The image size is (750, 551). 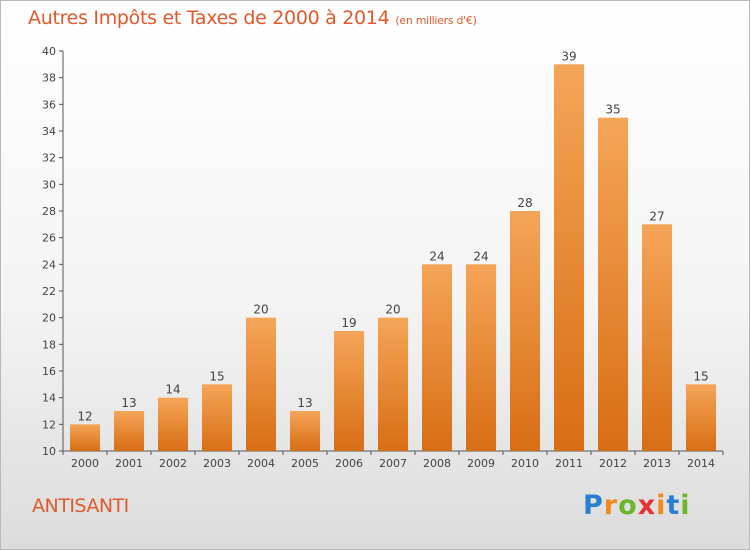 What do you see at coordinates (49, 131) in the screenshot?
I see `y-tick-label: 34` at bounding box center [49, 131].